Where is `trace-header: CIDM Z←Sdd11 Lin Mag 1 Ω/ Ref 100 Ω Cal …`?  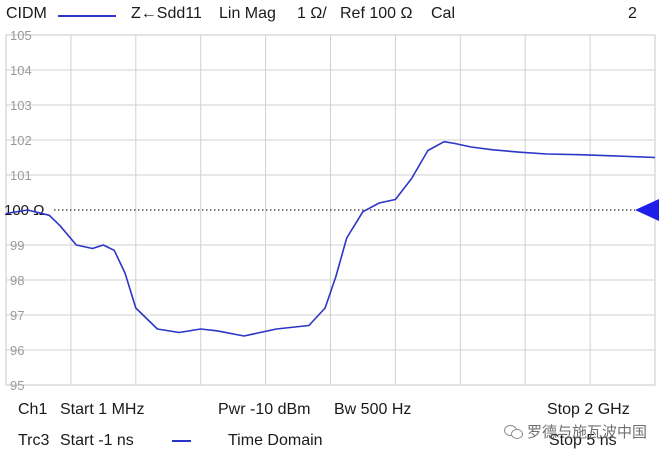
trace-header: CIDM Z←Sdd11 Lin Mag 1 Ω/ Ref 100 Ω Cal … is located at coordinates (330, 16).